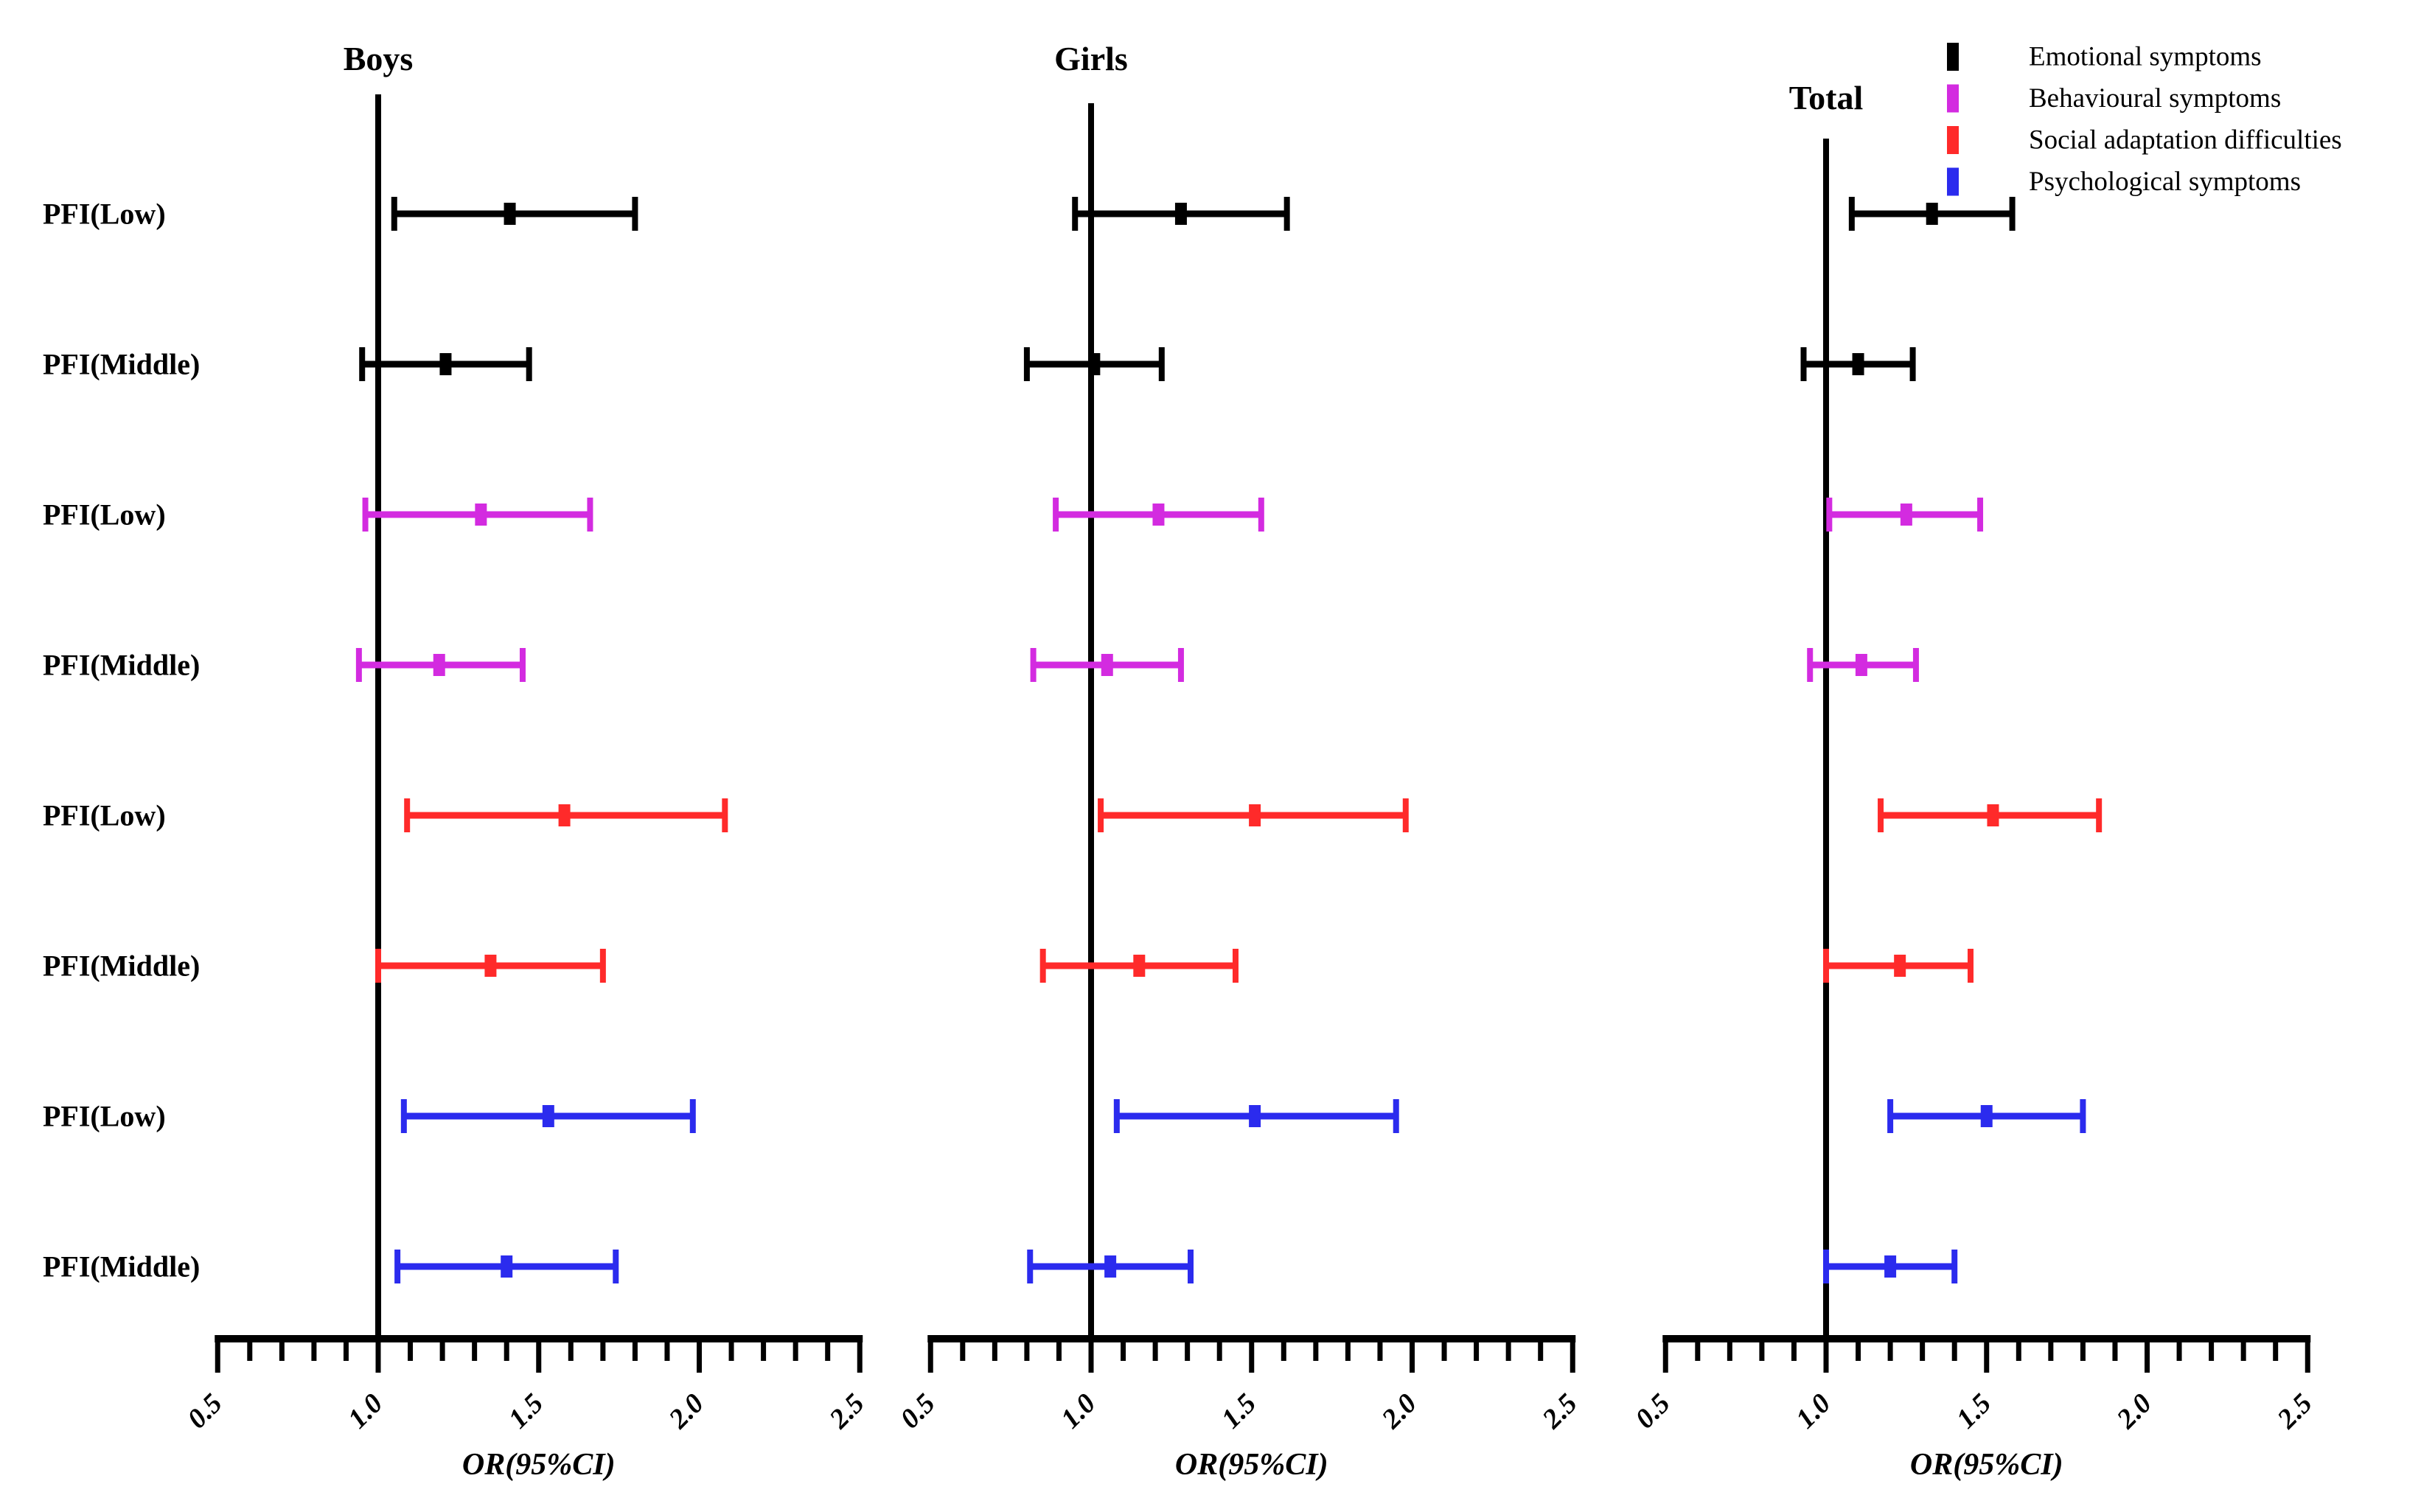 Image resolution: width=2421 pixels, height=1512 pixels. Describe the element at coordinates (2165, 182) in the screenshot. I see `legend-label: Psychological symptoms` at that location.